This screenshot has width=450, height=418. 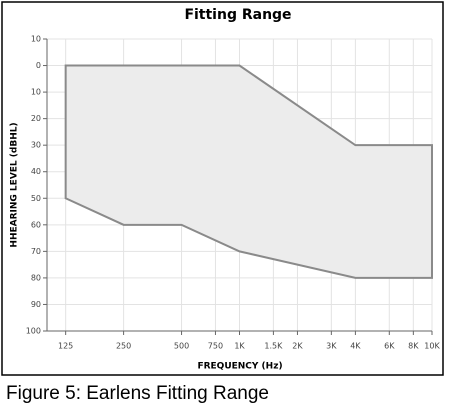 I want to click on y-tick-label: 80, so click(x=36, y=277).